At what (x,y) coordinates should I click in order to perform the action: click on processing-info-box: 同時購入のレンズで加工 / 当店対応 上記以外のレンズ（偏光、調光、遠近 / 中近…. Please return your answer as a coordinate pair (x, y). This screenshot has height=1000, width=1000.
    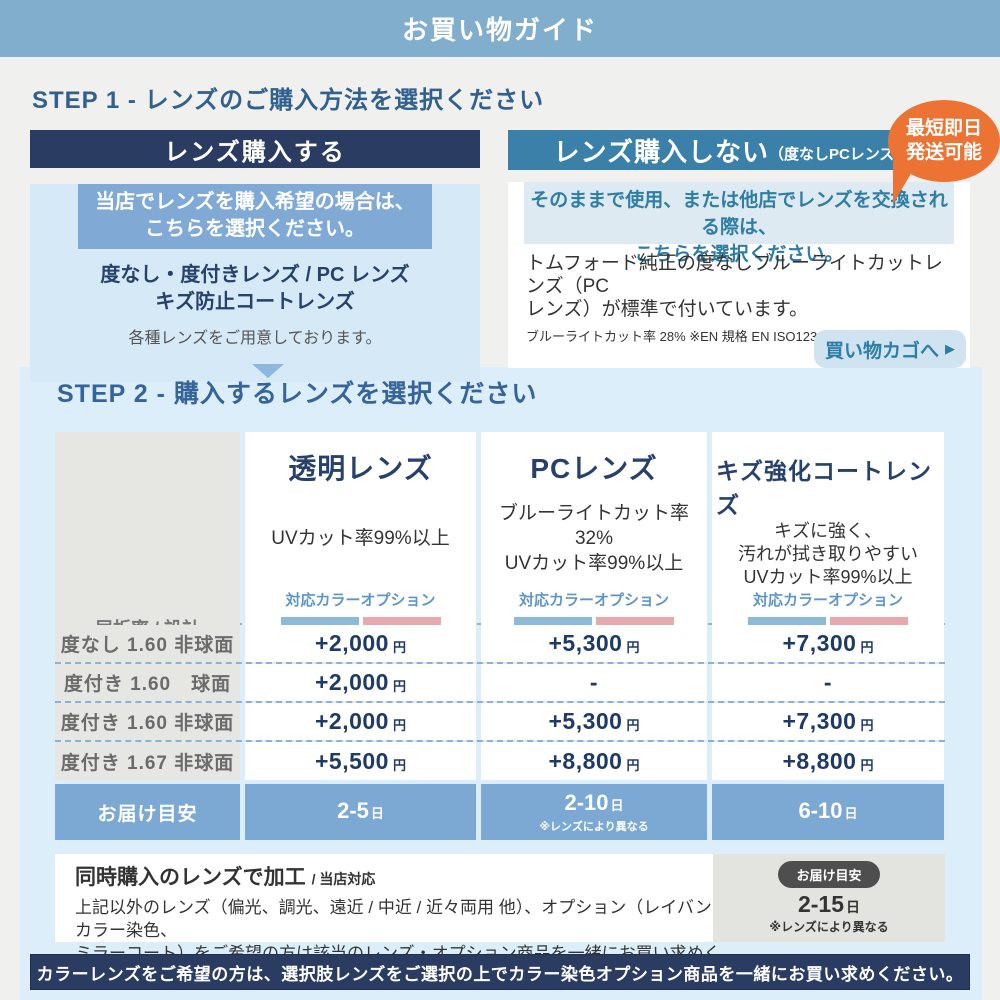
    Looking at the image, I should click on (500, 920).